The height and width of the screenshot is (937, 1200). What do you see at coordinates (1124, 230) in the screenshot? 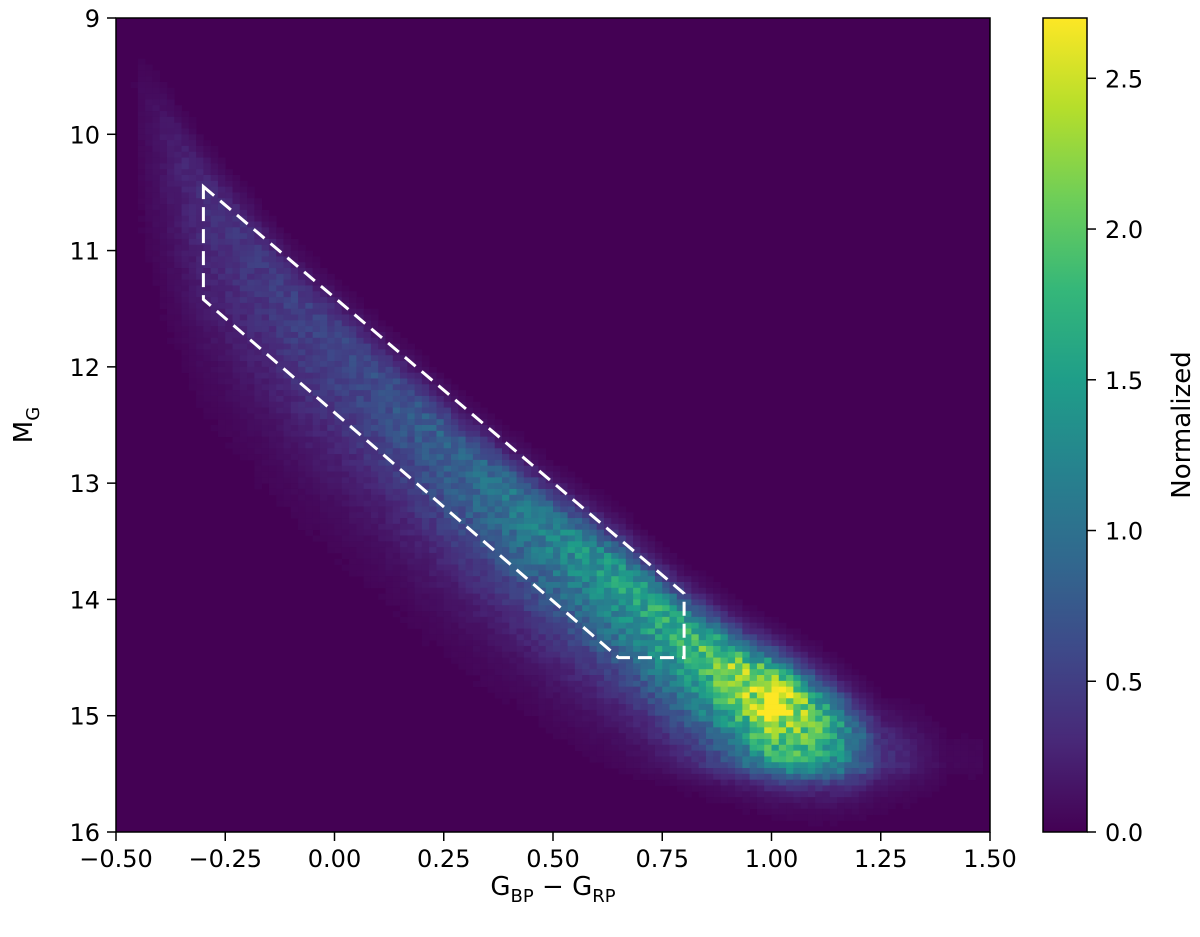
I see `colorbar-tick-label: 2.0` at bounding box center [1124, 230].